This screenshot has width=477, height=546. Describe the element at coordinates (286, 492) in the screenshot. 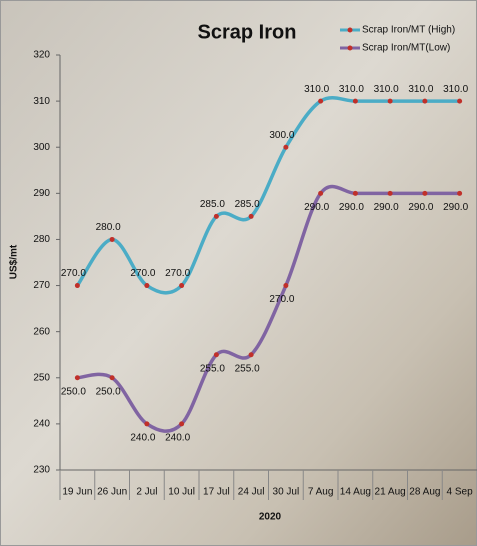

I see `x-tick-label: 30 Jul` at that location.